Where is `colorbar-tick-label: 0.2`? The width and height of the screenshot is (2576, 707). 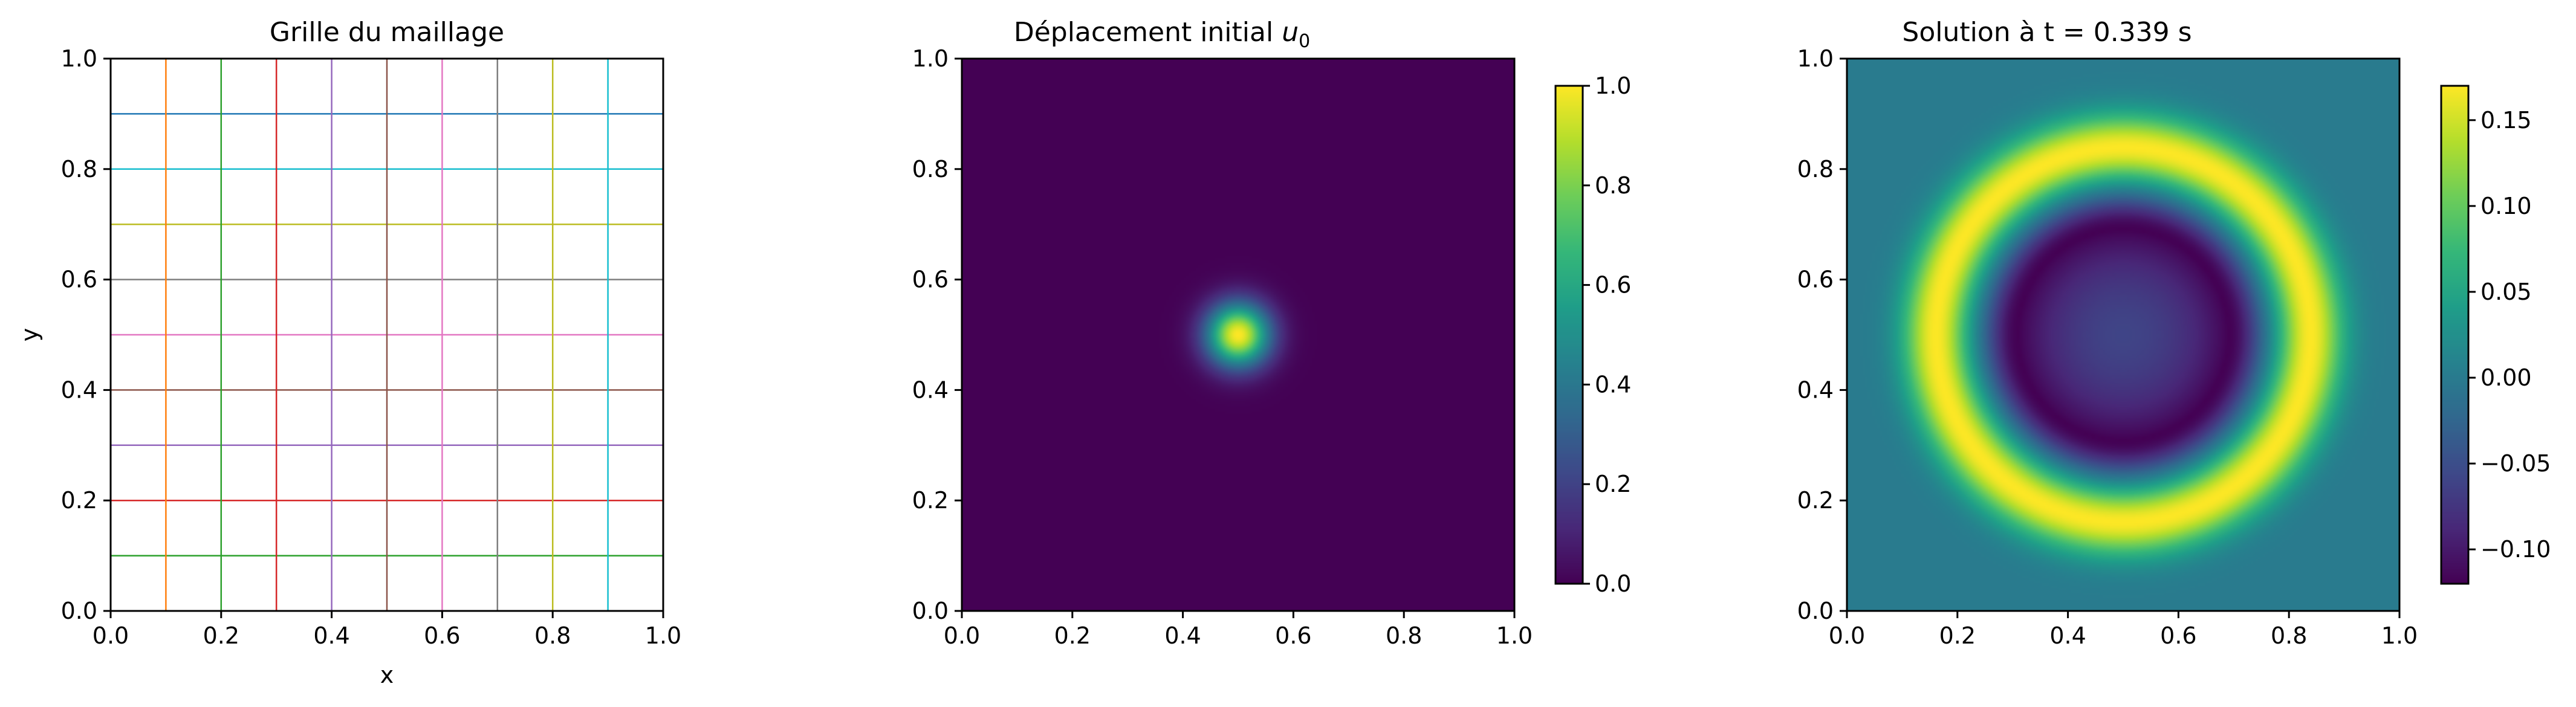
colorbar-tick-label: 0.2 is located at coordinates (1613, 484).